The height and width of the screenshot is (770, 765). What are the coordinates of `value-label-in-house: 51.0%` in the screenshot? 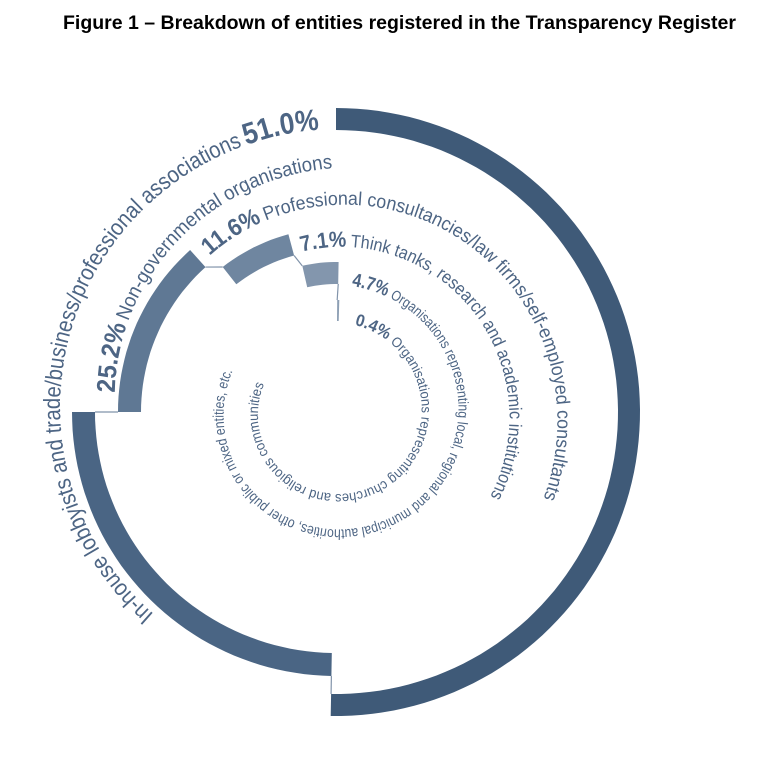 It's located at (279, 128).